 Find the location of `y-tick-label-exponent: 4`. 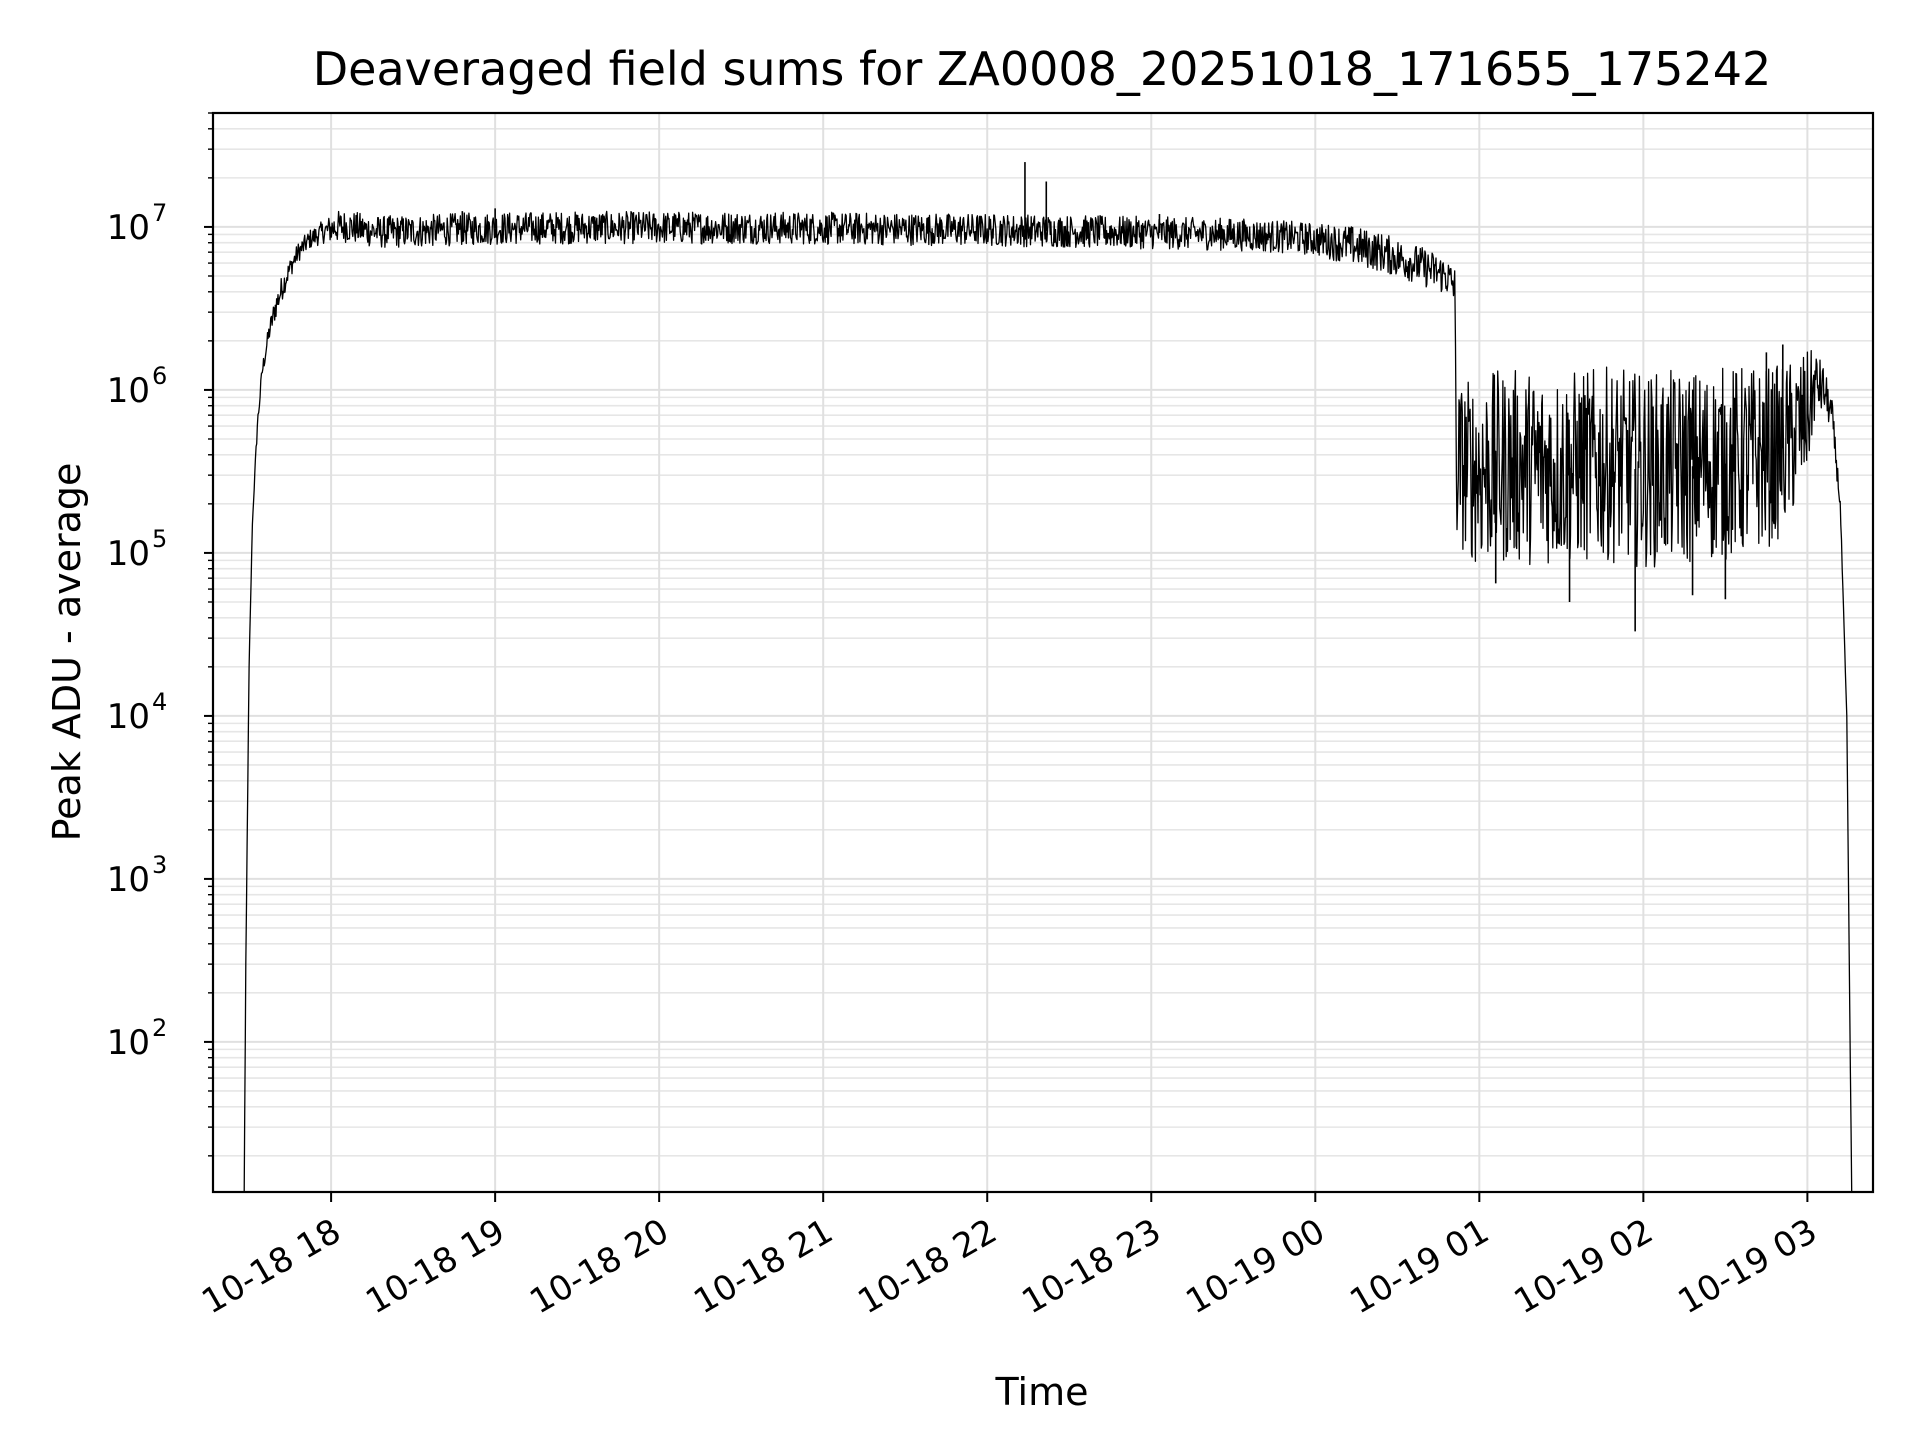

y-tick-label-exponent: 4 is located at coordinates (159, 702).